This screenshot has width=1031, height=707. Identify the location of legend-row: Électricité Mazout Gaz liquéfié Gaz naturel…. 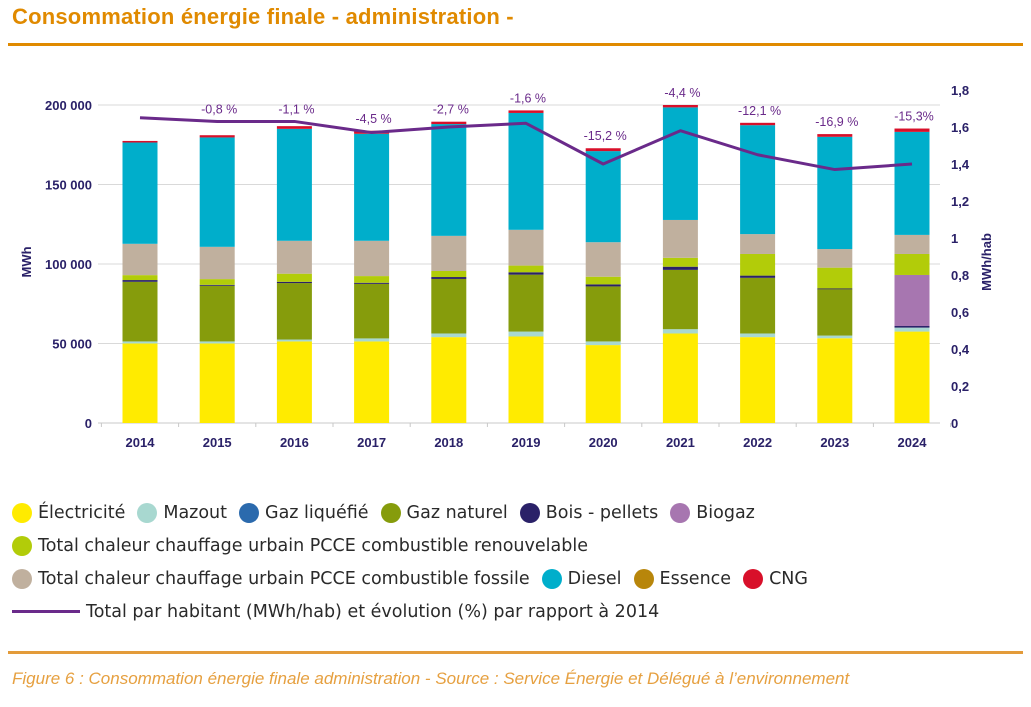
(416, 512).